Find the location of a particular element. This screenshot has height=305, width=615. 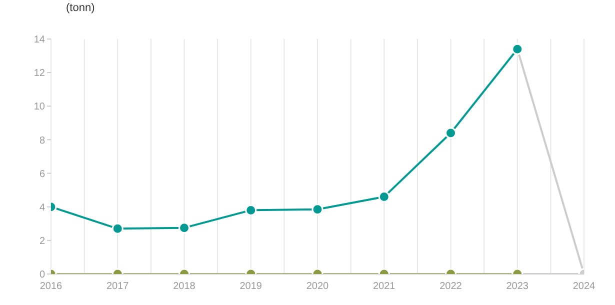

x-tick-label: 2023 is located at coordinates (517, 286).